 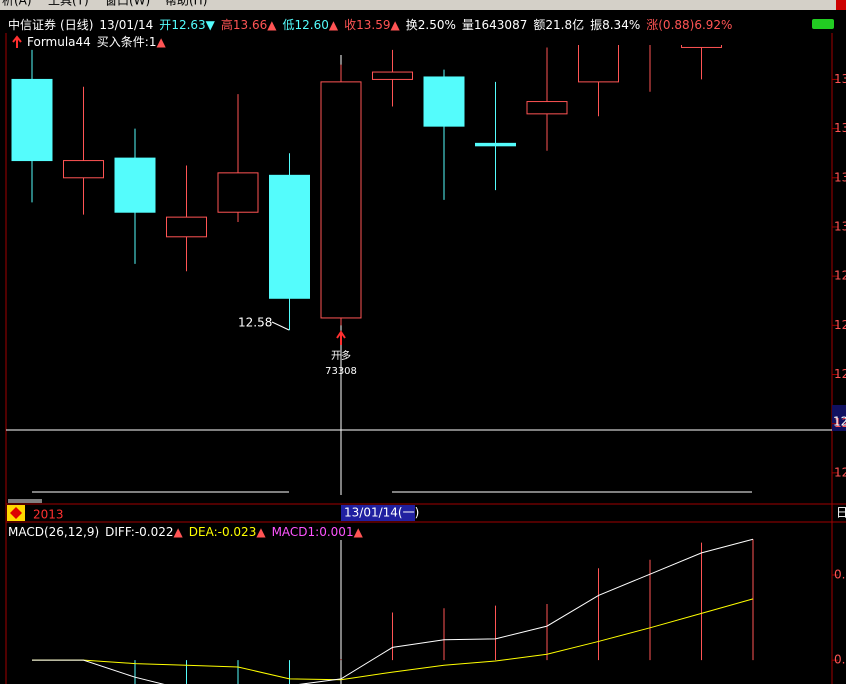 What do you see at coordinates (652, 24) in the screenshot?
I see `quote-label: 涨` at bounding box center [652, 24].